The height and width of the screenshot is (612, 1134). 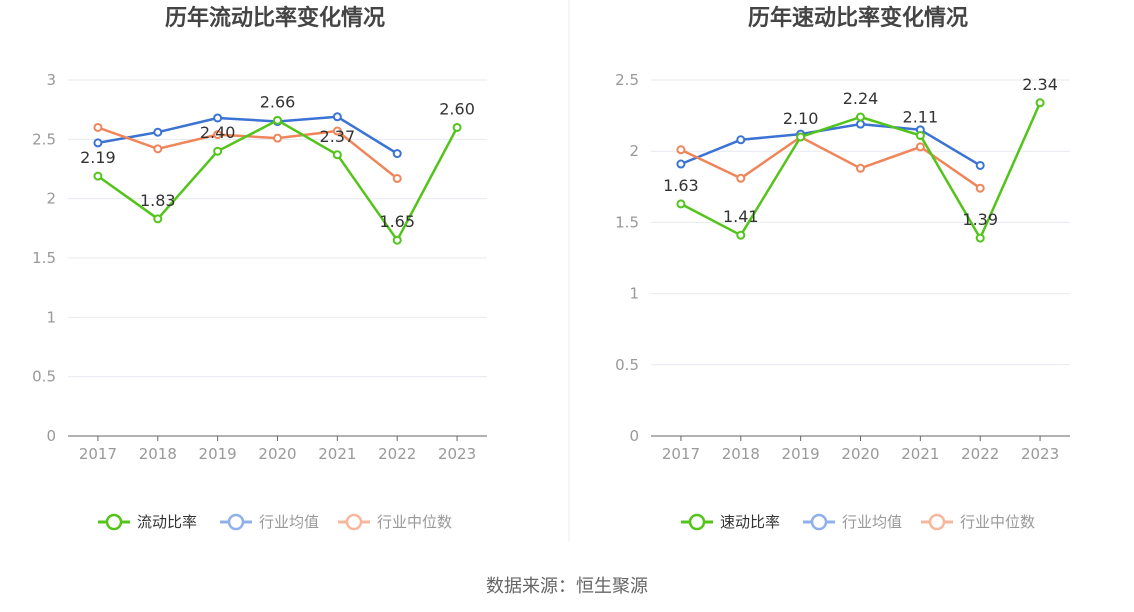 I want to click on data-label: 1.41, so click(x=741, y=216).